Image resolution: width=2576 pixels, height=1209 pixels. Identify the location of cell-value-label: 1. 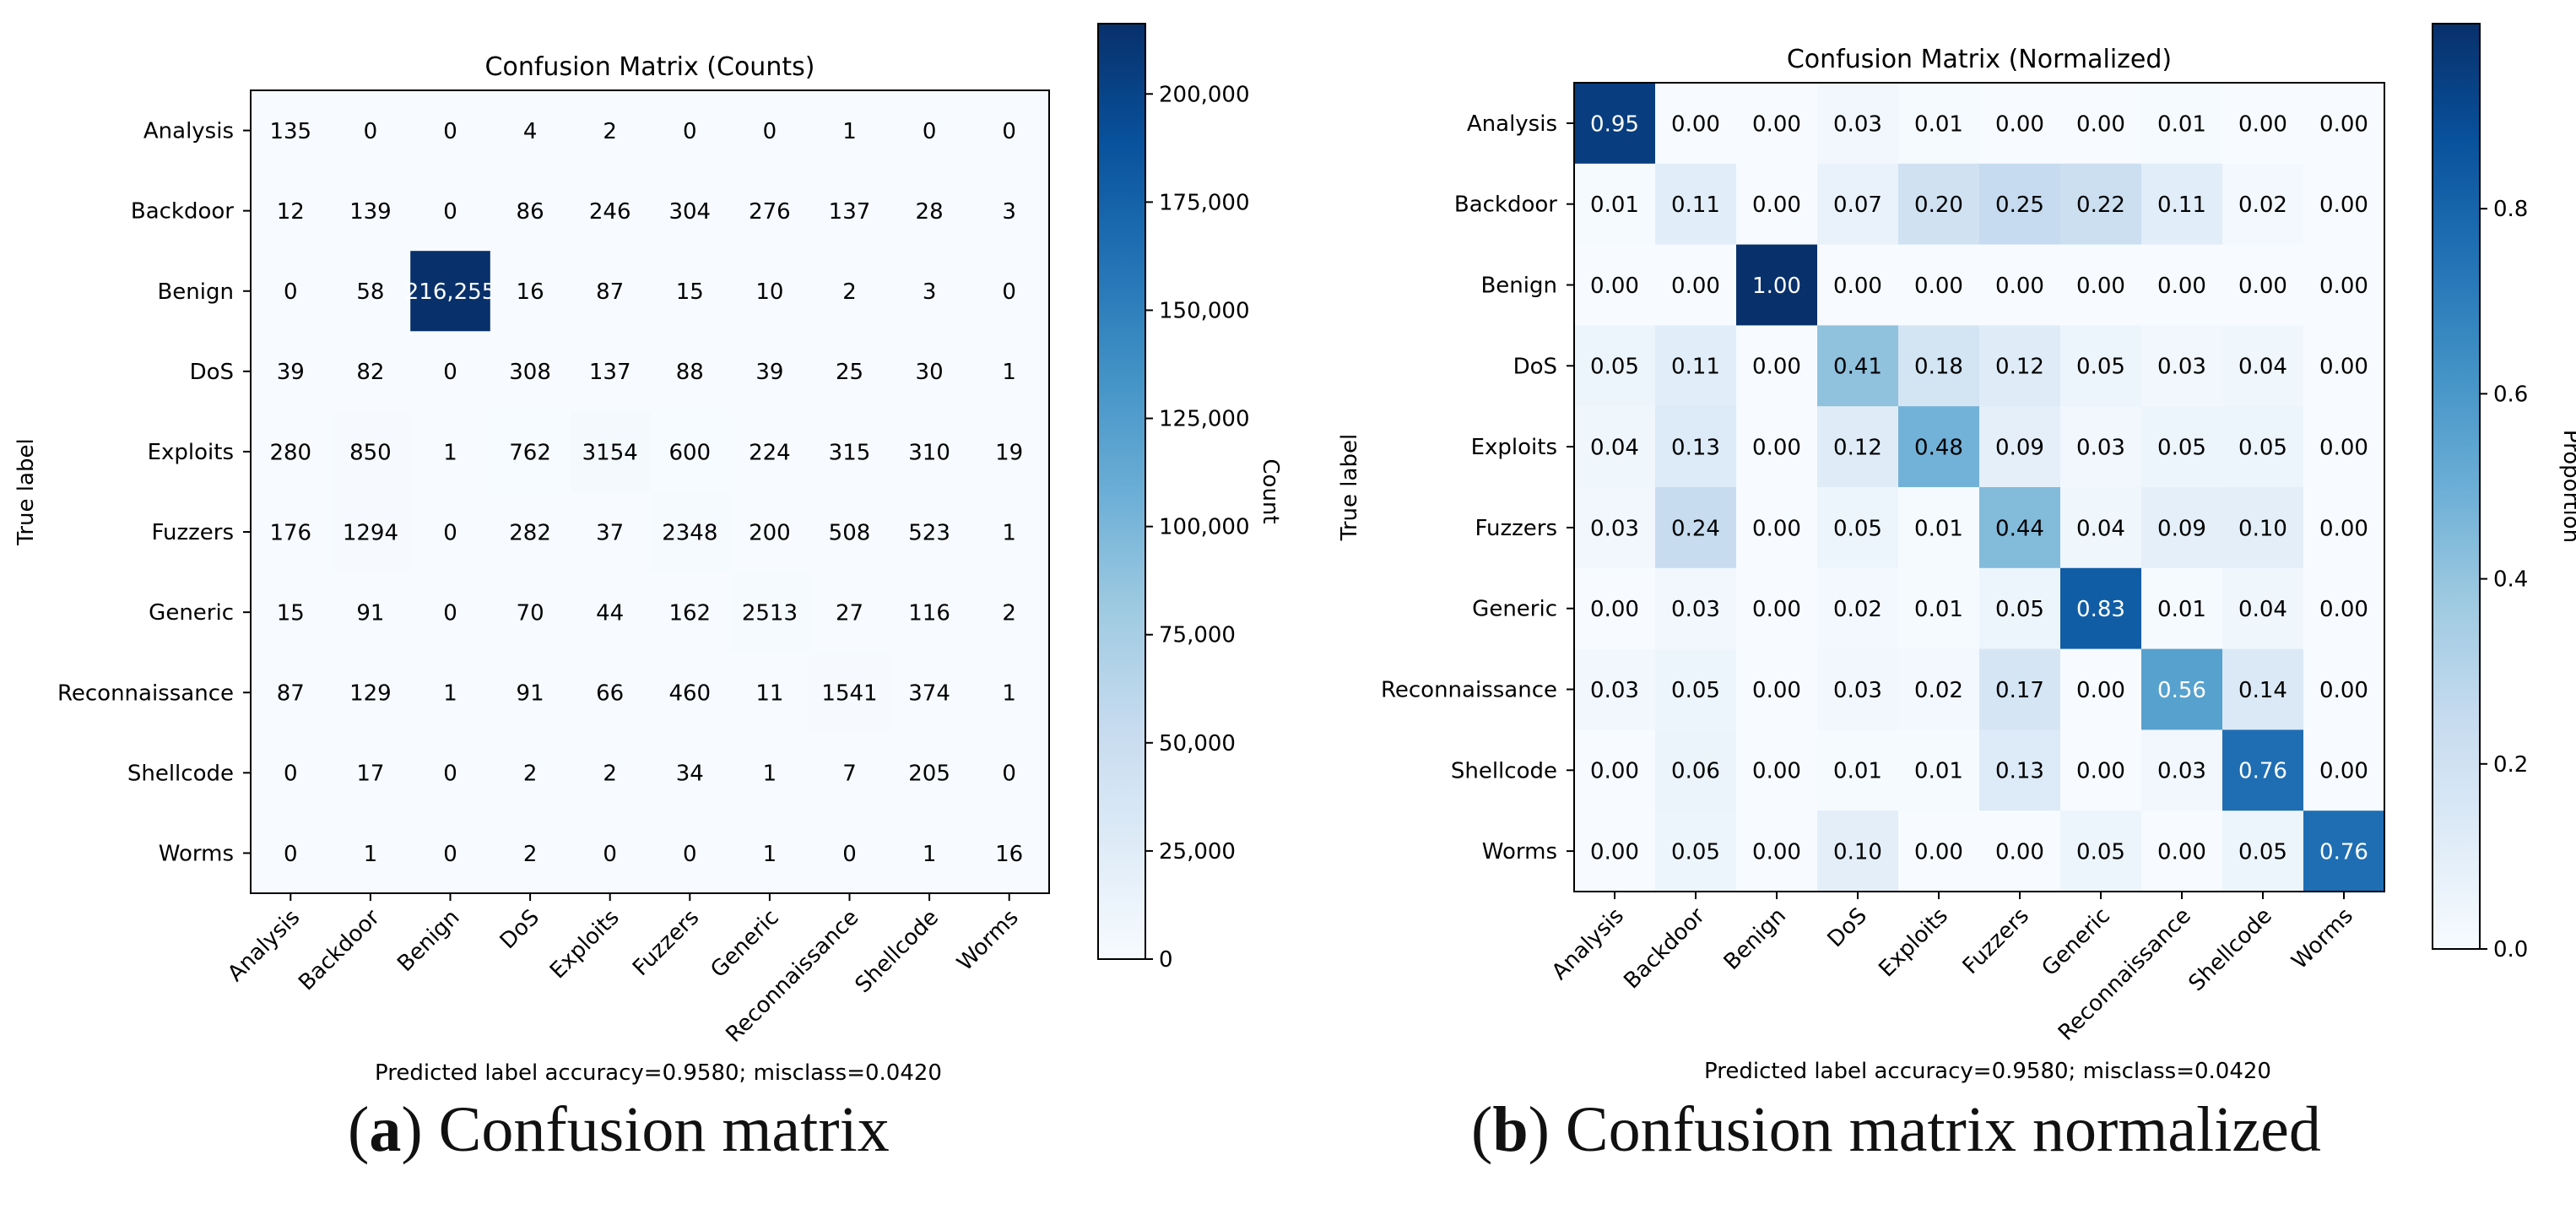
(1009, 532).